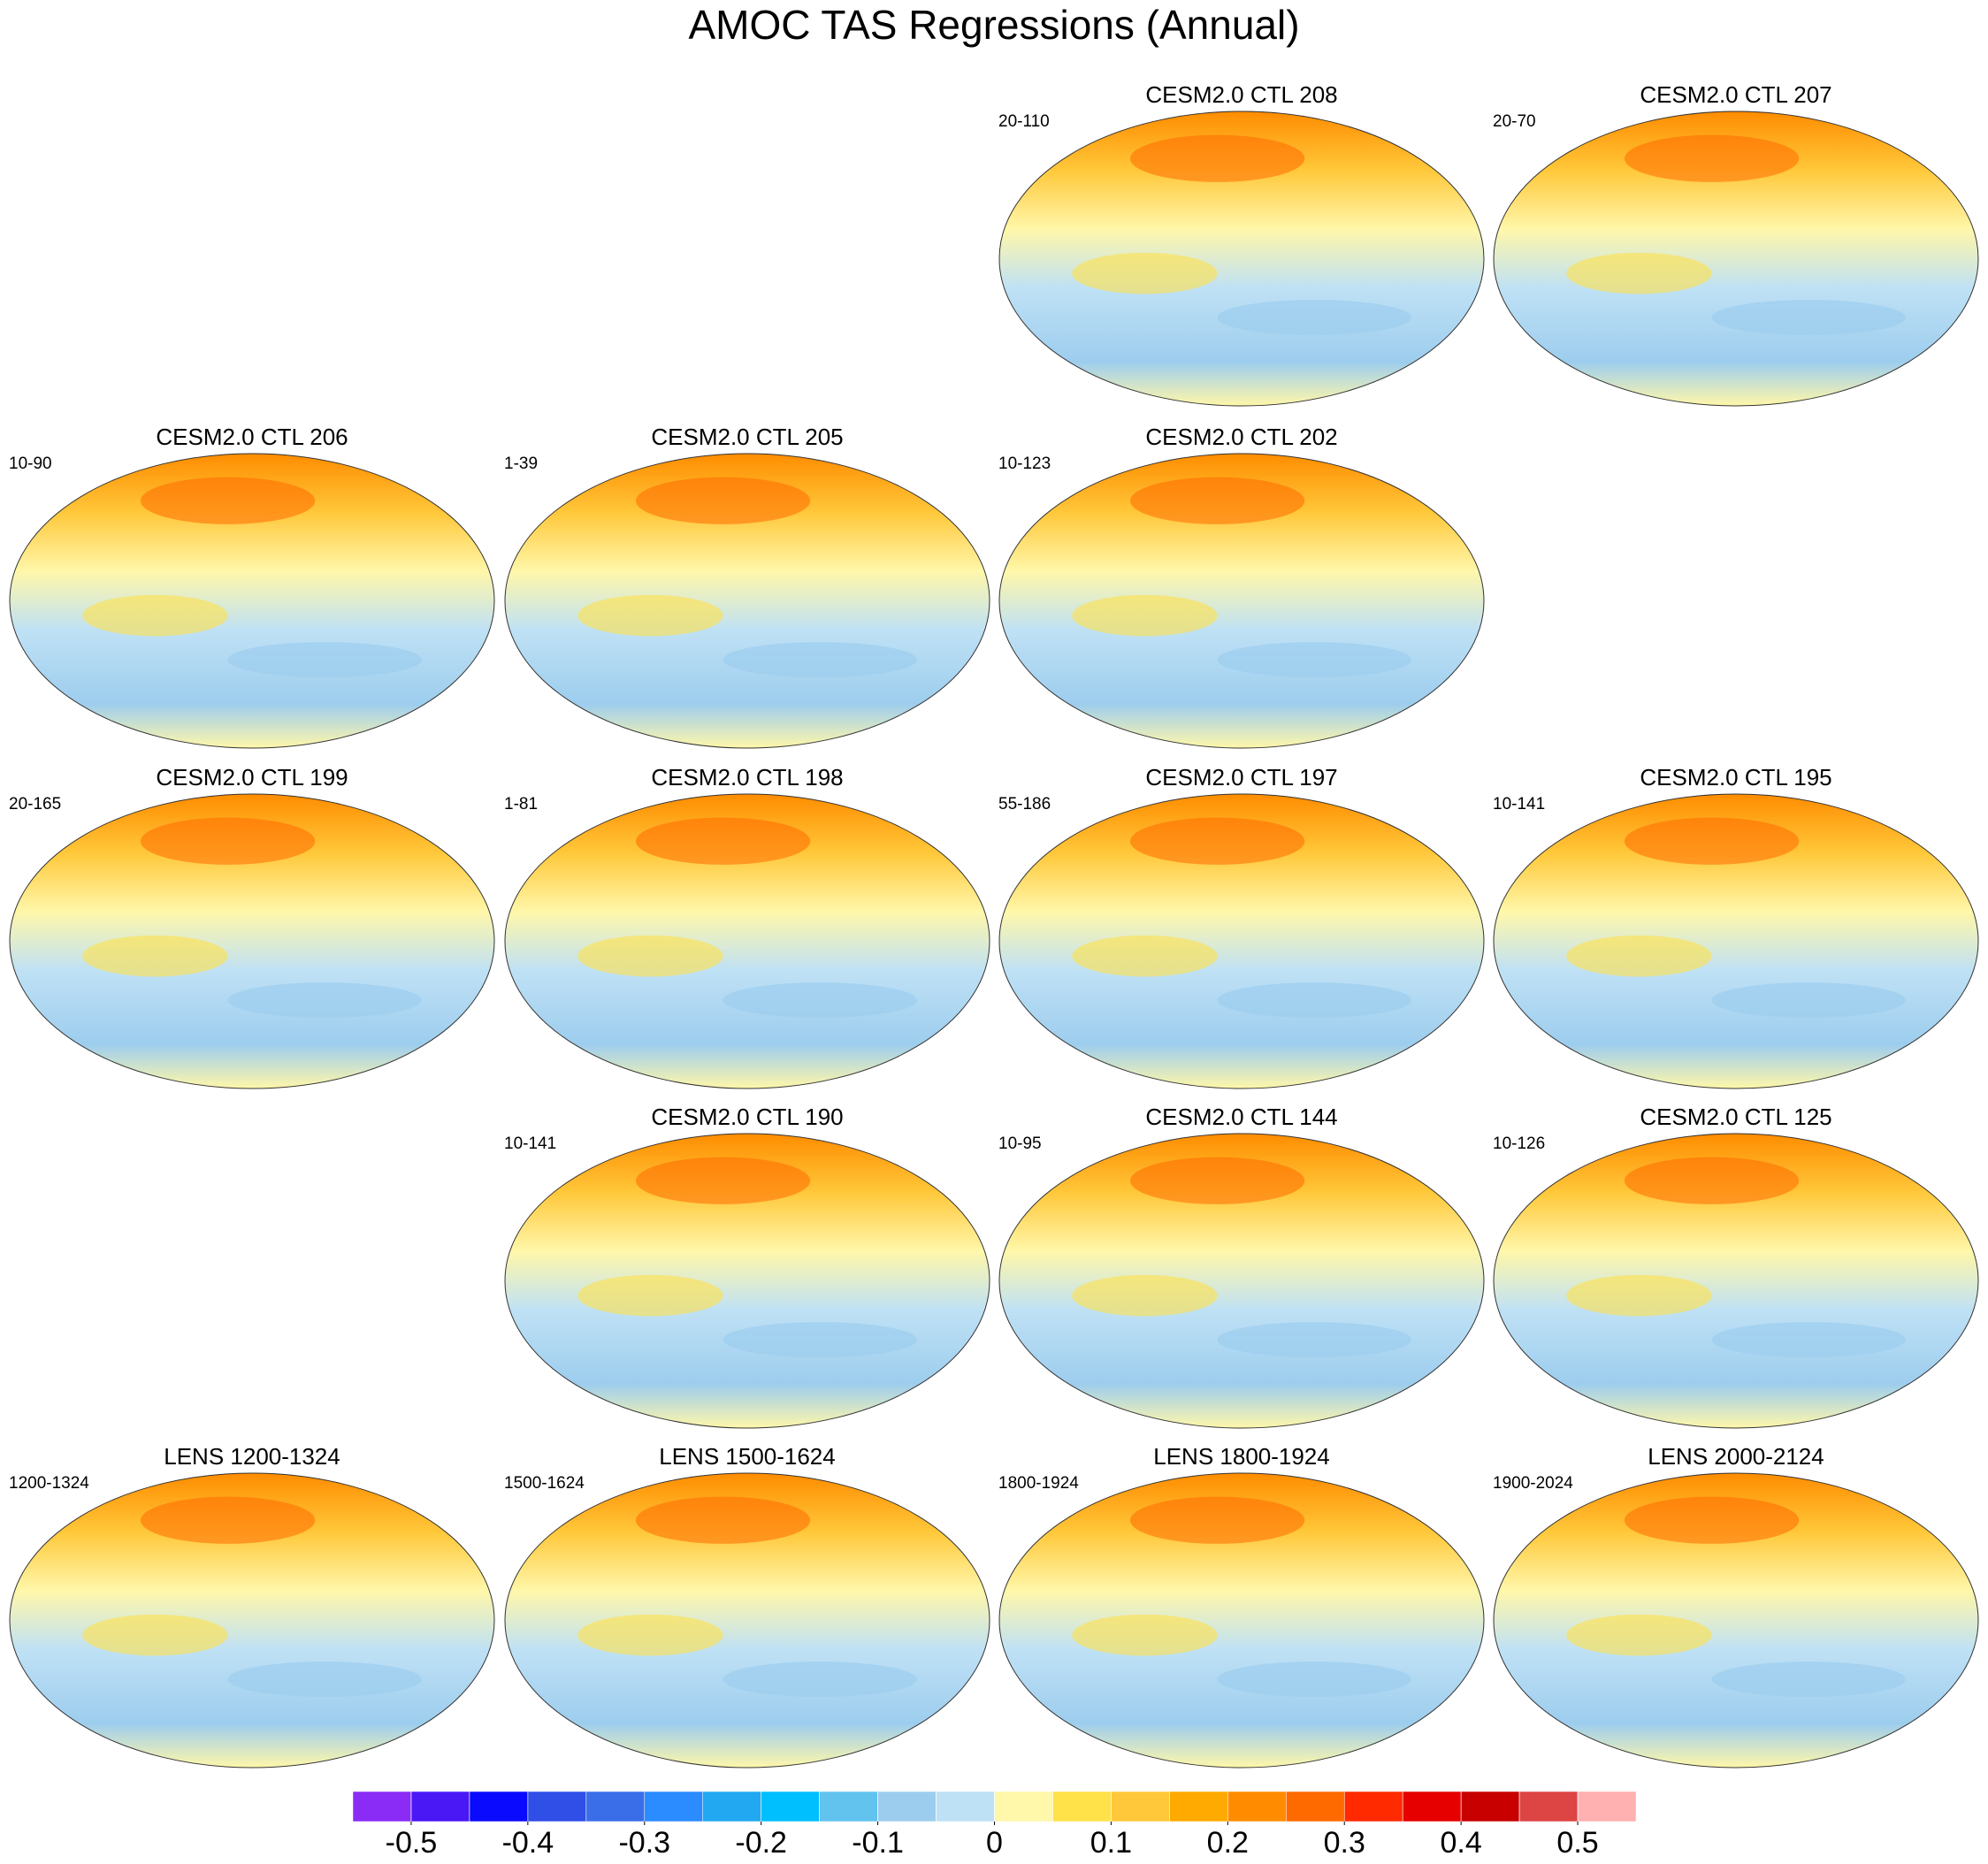  Describe the element at coordinates (521, 464) in the screenshot. I see `panel-label: 1-39` at that location.